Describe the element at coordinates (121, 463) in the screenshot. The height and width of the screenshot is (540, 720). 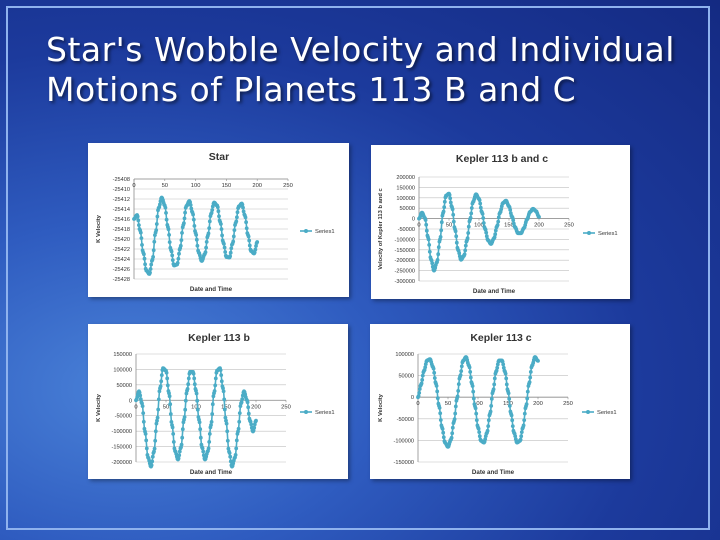
I see `y-tick-label: -200000` at that location.